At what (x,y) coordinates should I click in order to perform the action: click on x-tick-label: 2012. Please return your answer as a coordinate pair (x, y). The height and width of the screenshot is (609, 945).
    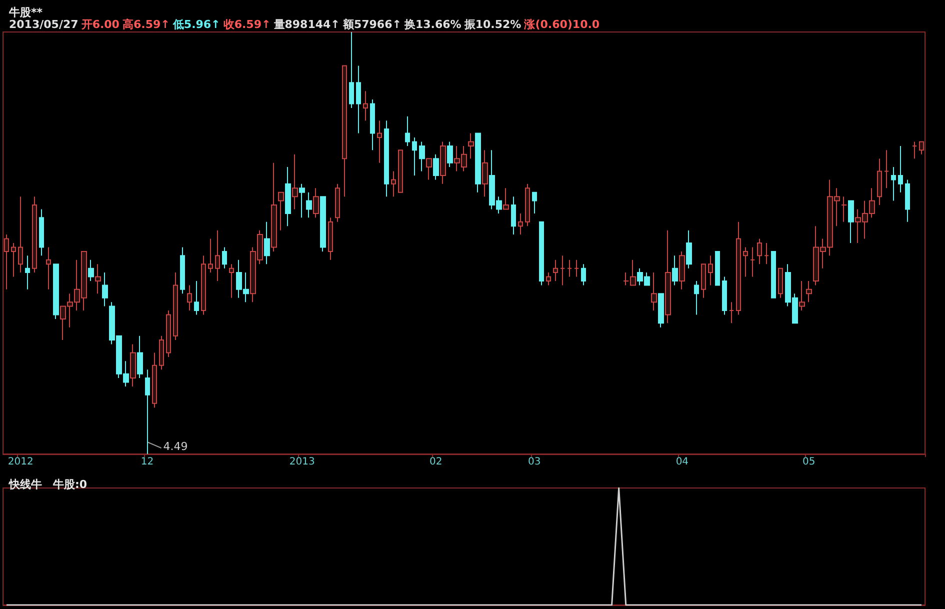
    Looking at the image, I should click on (21, 462).